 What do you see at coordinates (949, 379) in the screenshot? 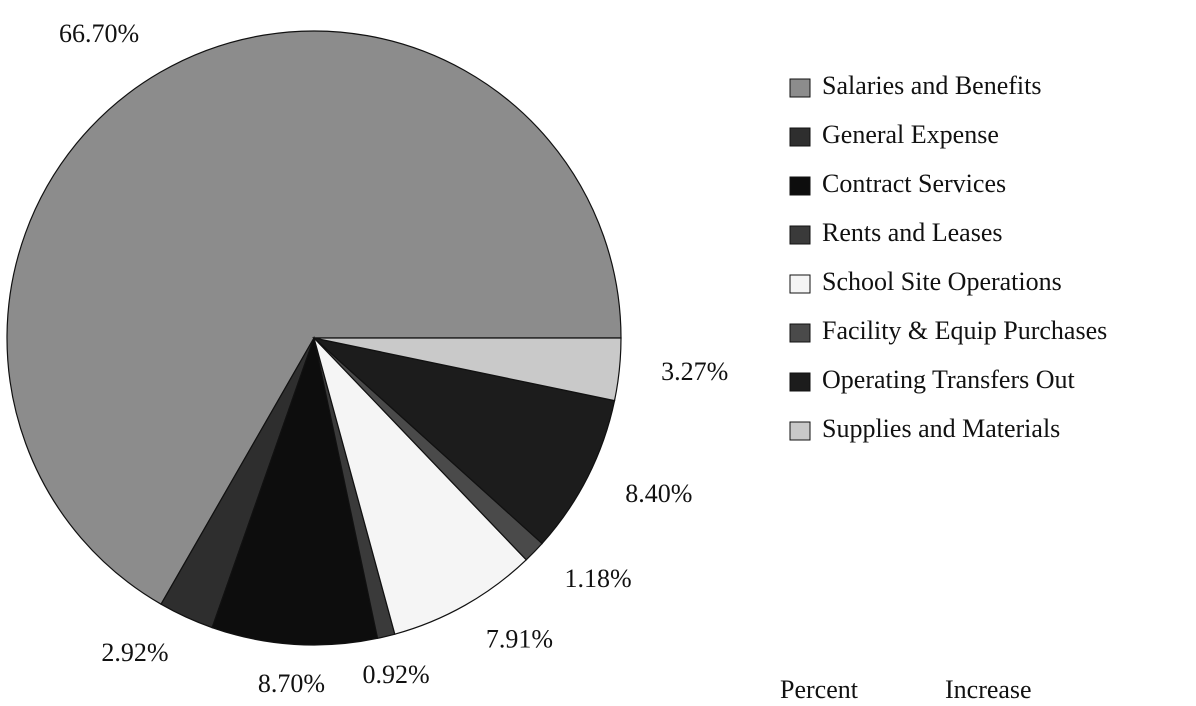
I see `legend-label: Operating Transfers Out` at bounding box center [949, 379].